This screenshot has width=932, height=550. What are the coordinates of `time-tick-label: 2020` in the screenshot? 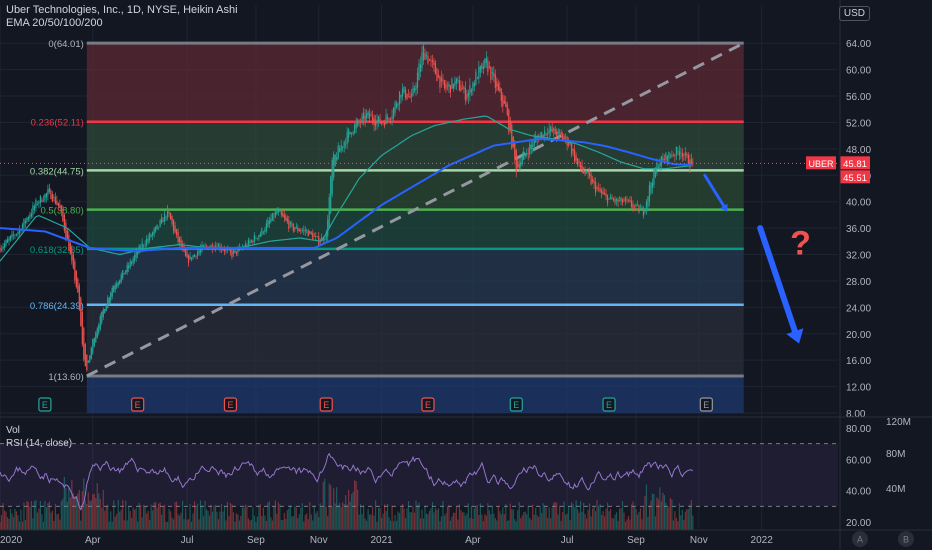 It's located at (11, 540).